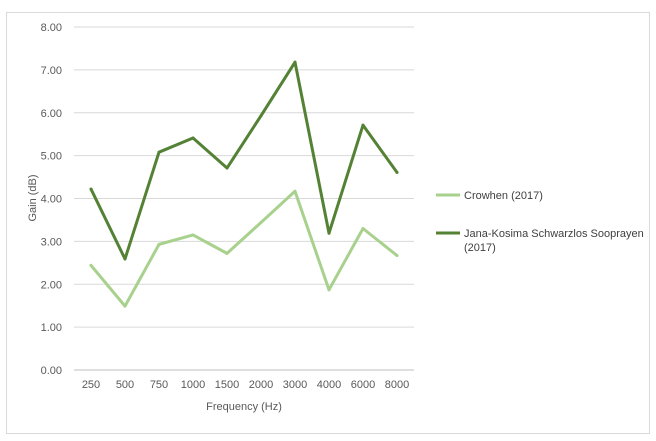 This screenshot has height=441, width=656. What do you see at coordinates (397, 385) in the screenshot?
I see `x-tick-label: 8000` at bounding box center [397, 385].